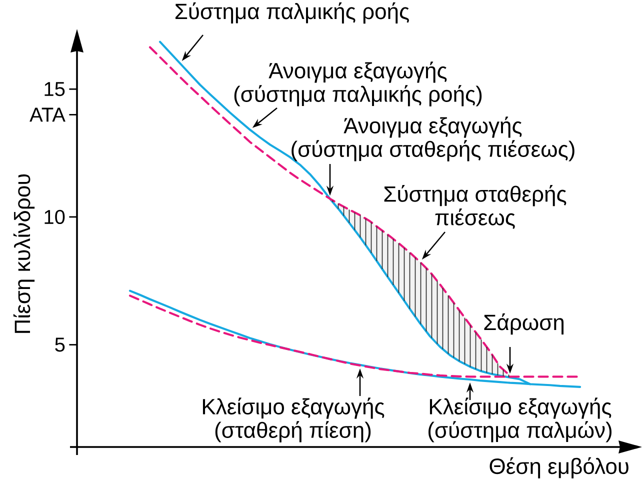 This screenshot has height=482, width=644. I want to click on y-axis-title: Πίεση κυλίνδρου, so click(24, 253).